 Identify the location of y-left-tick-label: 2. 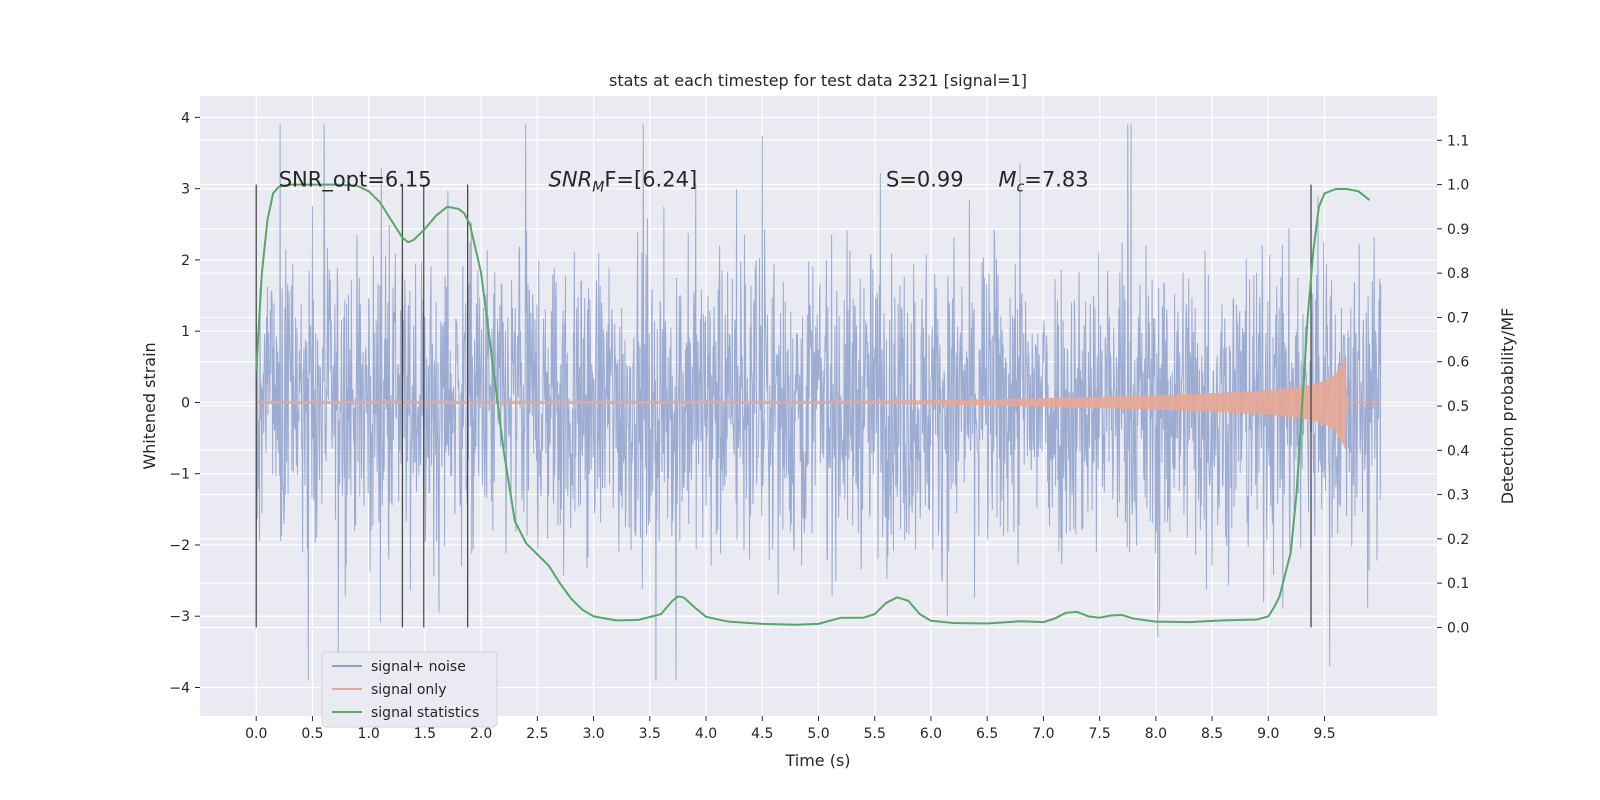
(185, 261).